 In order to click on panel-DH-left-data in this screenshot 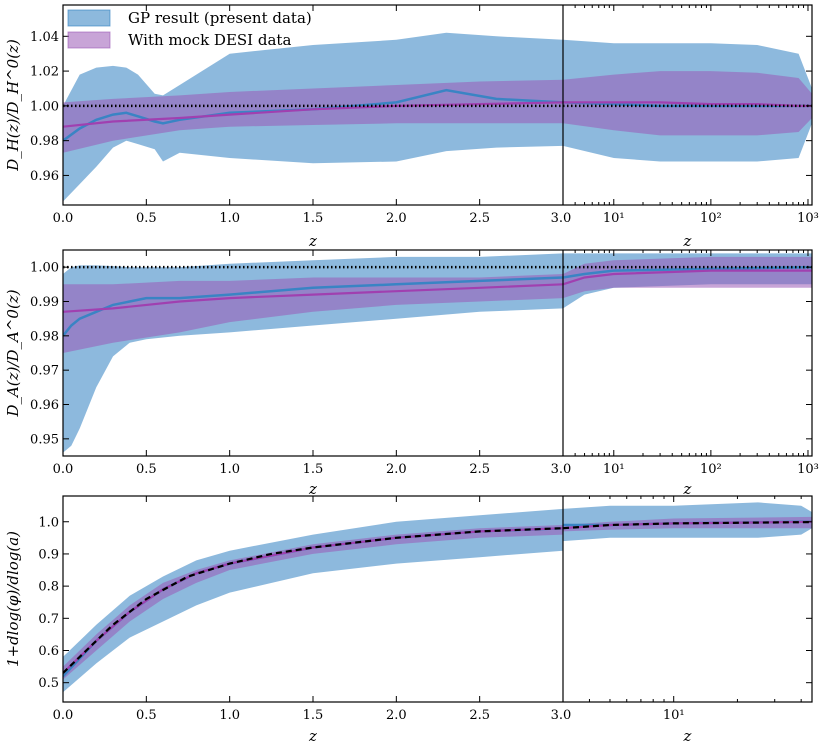, I will do `click(313, 117)`.